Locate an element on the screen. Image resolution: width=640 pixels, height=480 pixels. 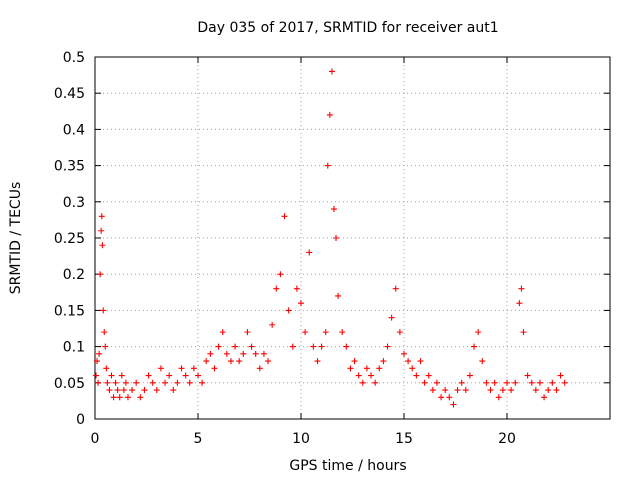
y-tick-label: 0.05 is located at coordinates (69, 384).